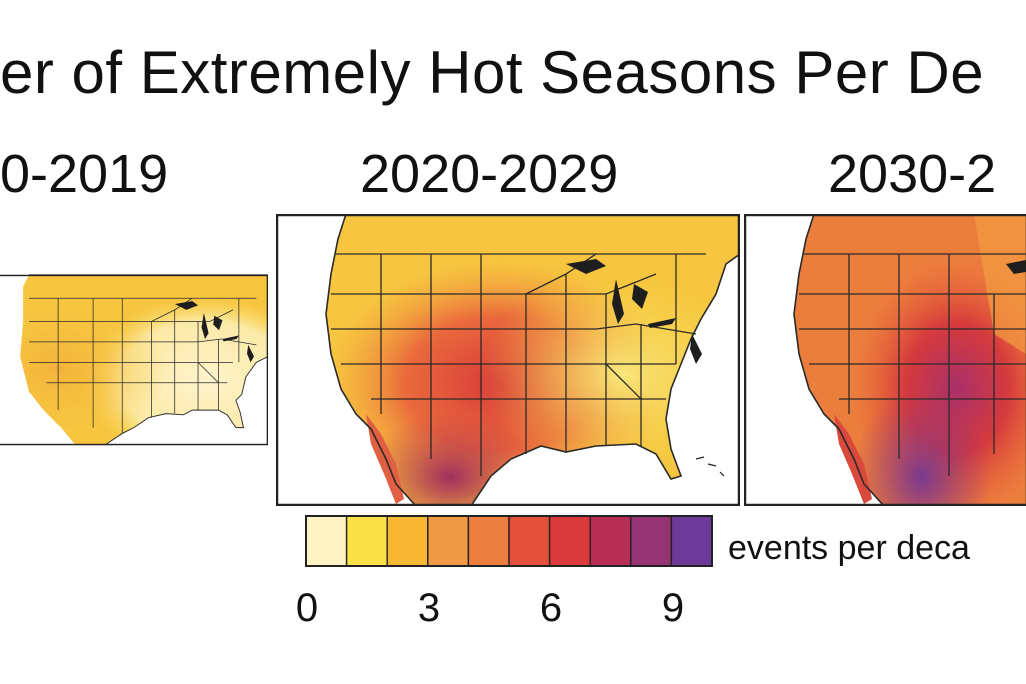 The height and width of the screenshot is (684, 1026). I want to click on panel-title-3: 2030-2, so click(912, 174).